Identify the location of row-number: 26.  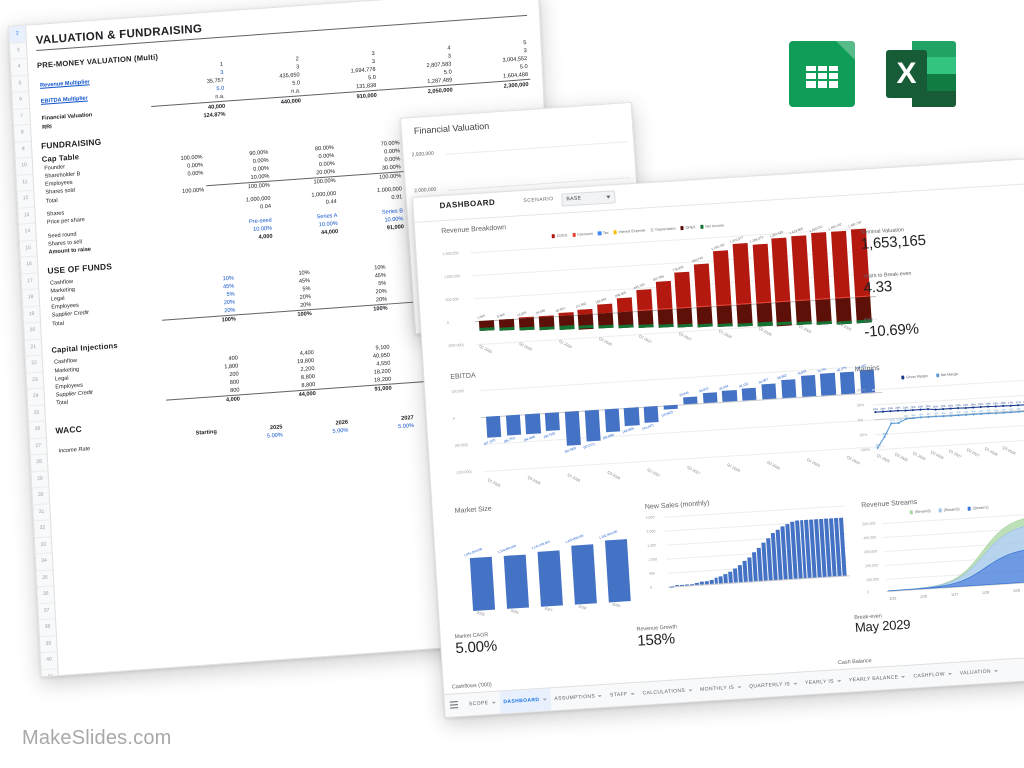
(37, 430).